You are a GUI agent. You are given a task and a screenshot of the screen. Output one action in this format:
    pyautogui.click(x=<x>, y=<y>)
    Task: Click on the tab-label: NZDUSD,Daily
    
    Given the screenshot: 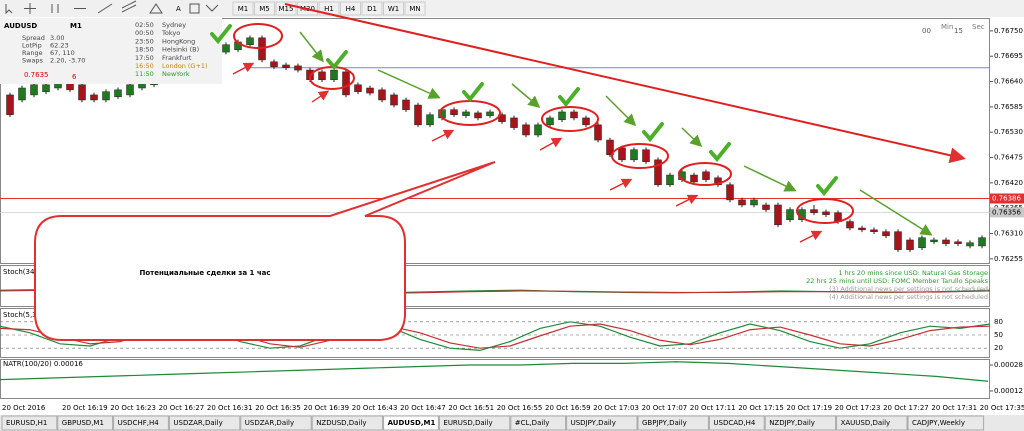 What is the action you would take?
    pyautogui.click(x=341, y=423)
    